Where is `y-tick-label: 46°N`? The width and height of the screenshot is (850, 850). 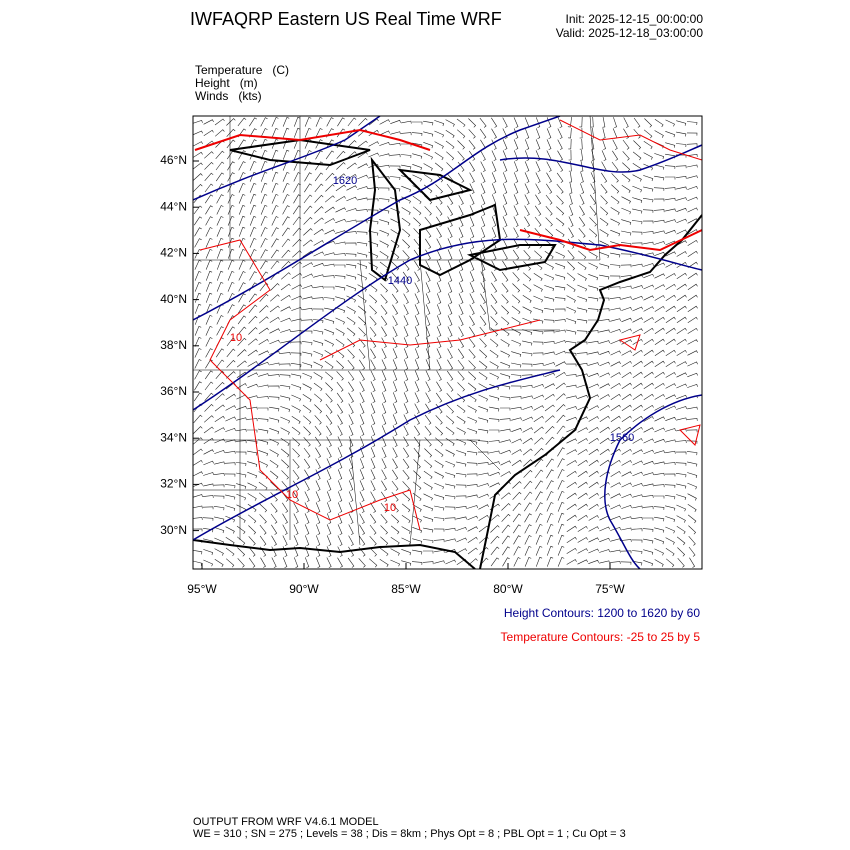 y-tick-label: 46°N is located at coordinates (173, 160).